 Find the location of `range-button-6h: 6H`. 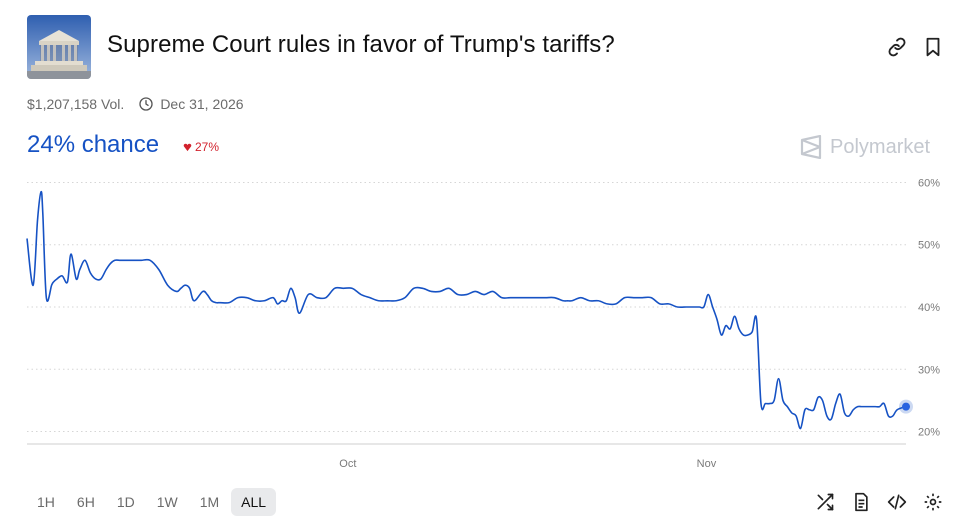

range-button-6h: 6H is located at coordinates (85, 502).